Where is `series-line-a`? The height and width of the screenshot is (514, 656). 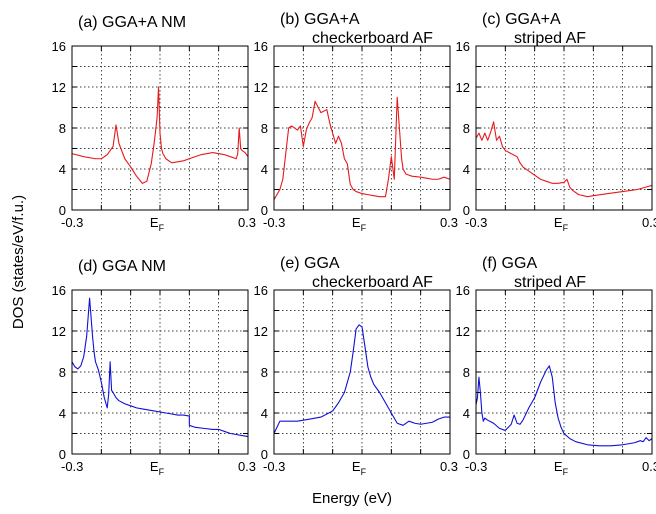 series-line-a is located at coordinates (160, 135).